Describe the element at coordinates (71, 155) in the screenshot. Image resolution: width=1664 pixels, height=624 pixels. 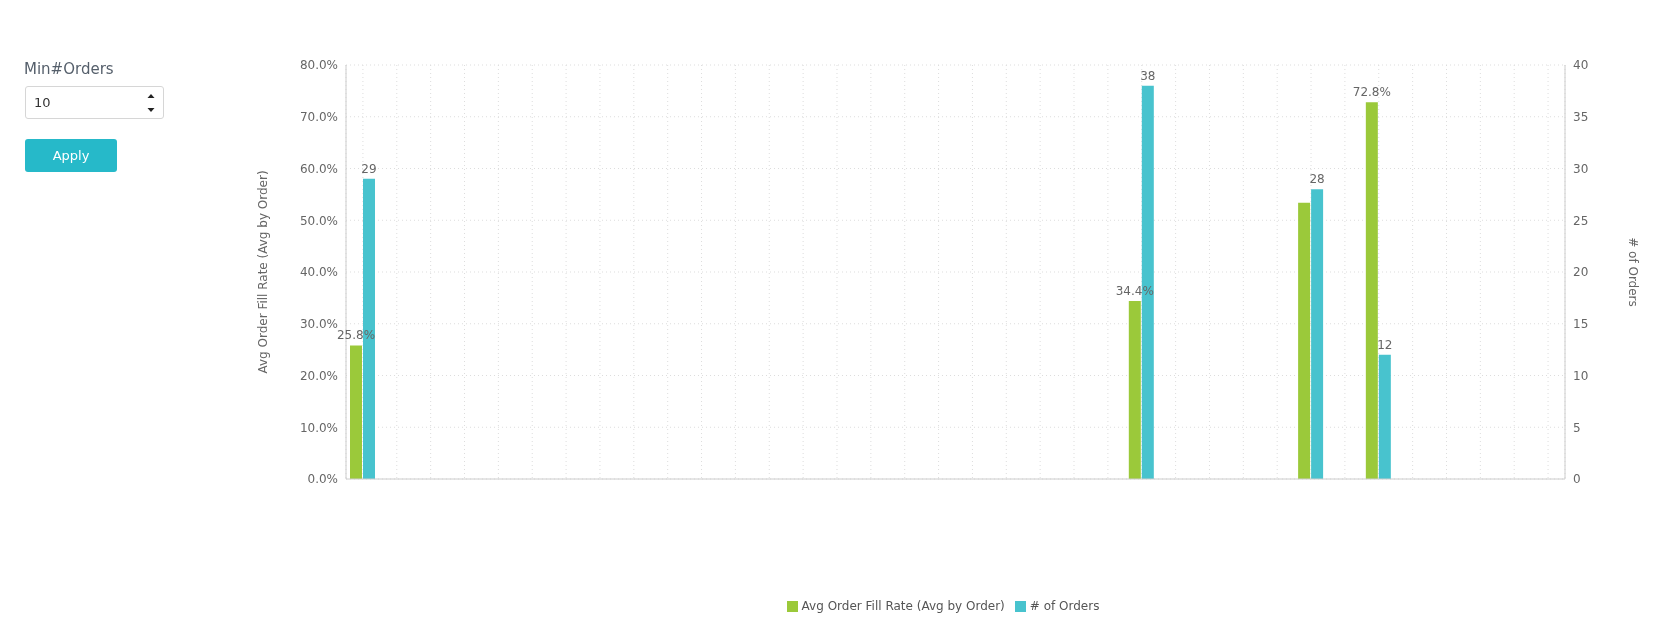
I see `button: Apply` at that location.